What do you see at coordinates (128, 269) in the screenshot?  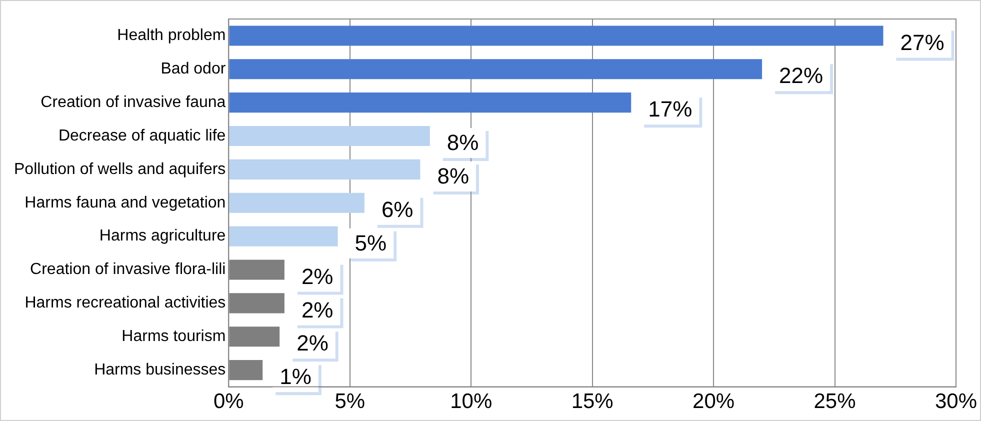 I see `y-tick-label: Creation of invasive flora-lili` at bounding box center [128, 269].